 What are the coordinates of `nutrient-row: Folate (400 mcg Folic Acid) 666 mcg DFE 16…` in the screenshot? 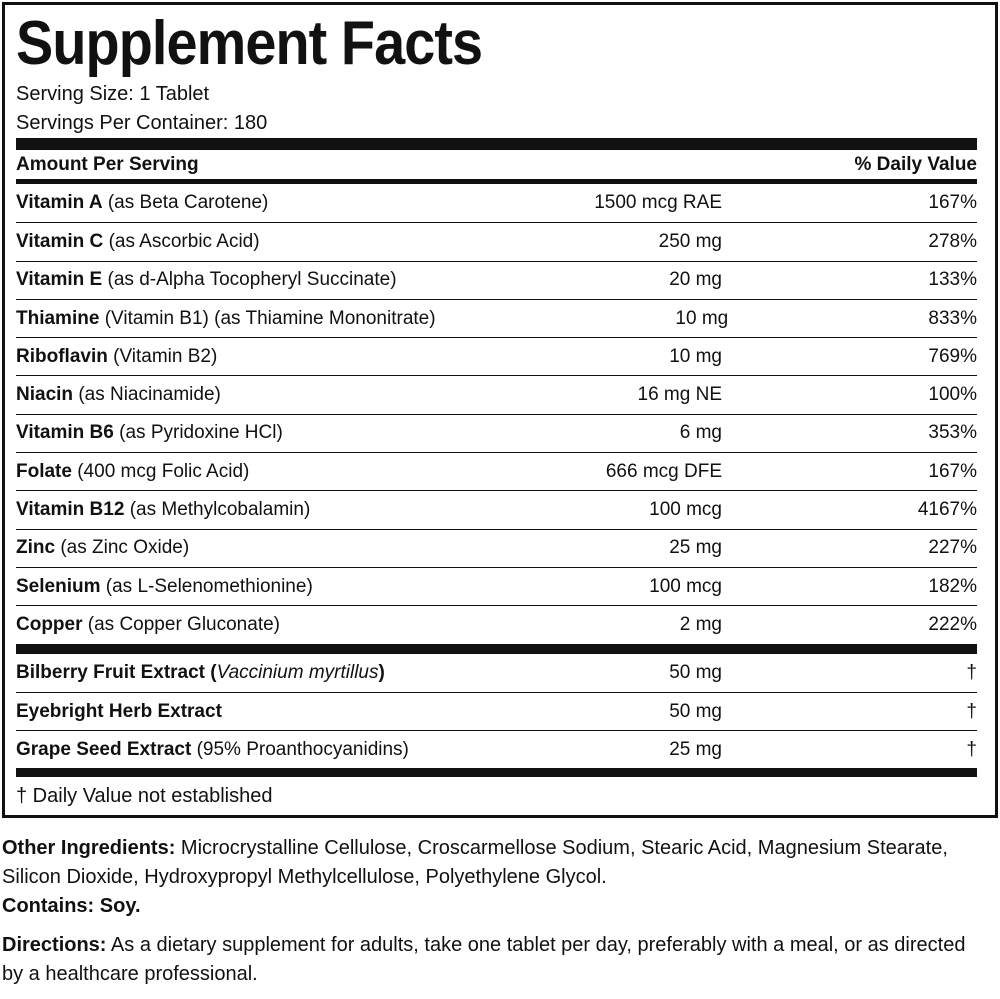 It's located at (496, 471).